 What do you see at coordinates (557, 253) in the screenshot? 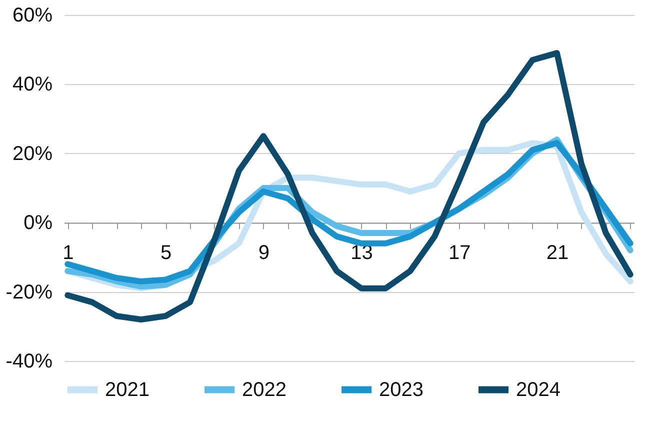
I see `x-tick-label: 21` at bounding box center [557, 253].